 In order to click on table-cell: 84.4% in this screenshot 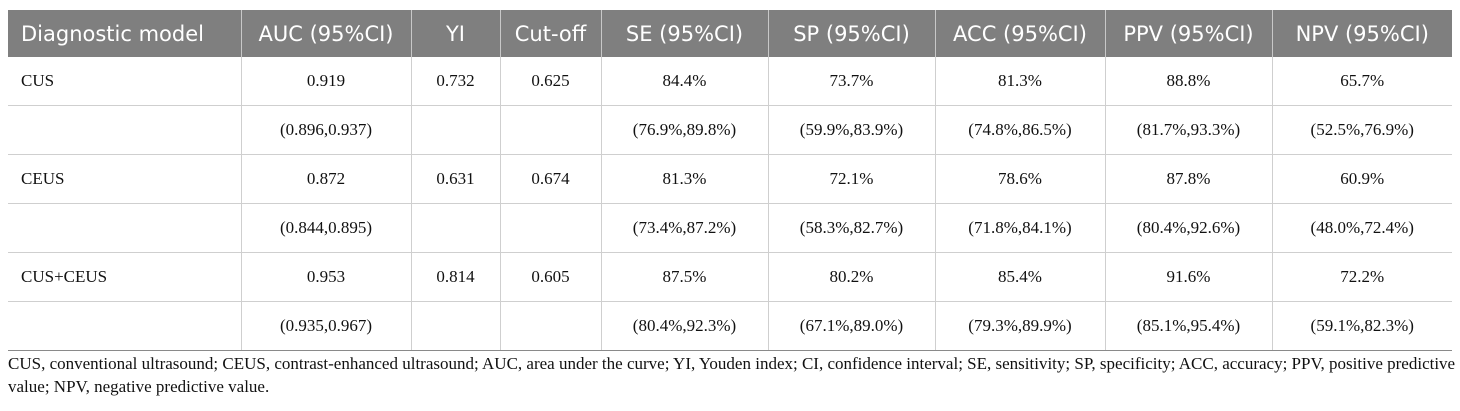, I will do `click(685, 81)`.